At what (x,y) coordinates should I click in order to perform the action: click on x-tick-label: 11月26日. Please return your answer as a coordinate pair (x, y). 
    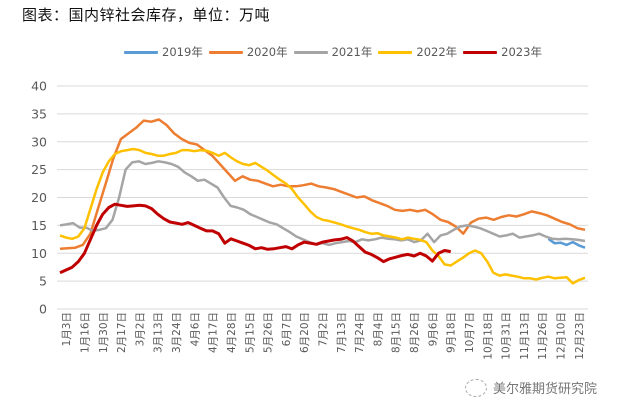
    Looking at the image, I should click on (543, 336).